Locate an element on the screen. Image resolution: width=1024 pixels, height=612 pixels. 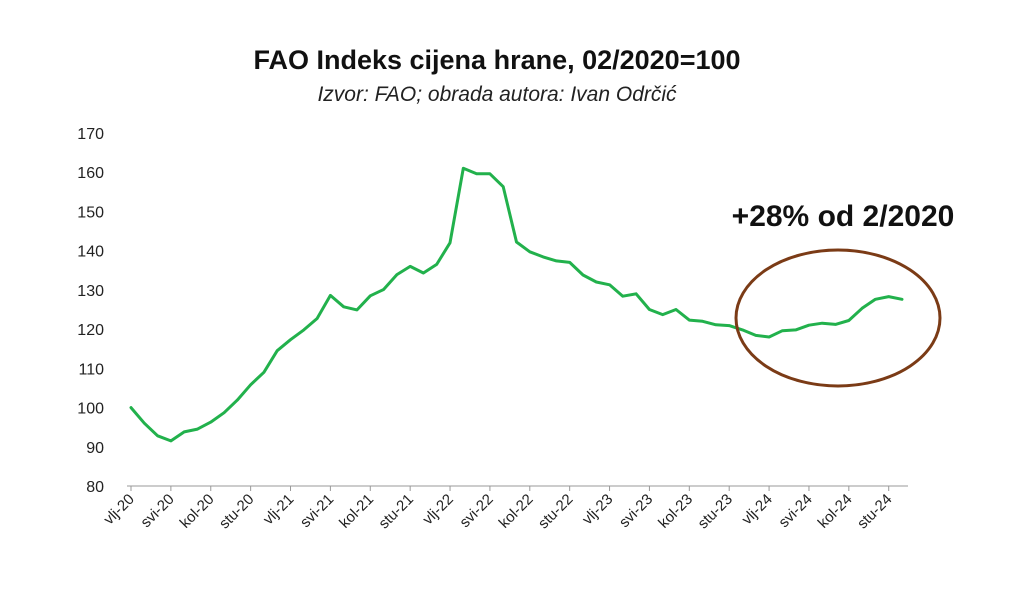
y-tick-label: 140 is located at coordinates (90, 252).